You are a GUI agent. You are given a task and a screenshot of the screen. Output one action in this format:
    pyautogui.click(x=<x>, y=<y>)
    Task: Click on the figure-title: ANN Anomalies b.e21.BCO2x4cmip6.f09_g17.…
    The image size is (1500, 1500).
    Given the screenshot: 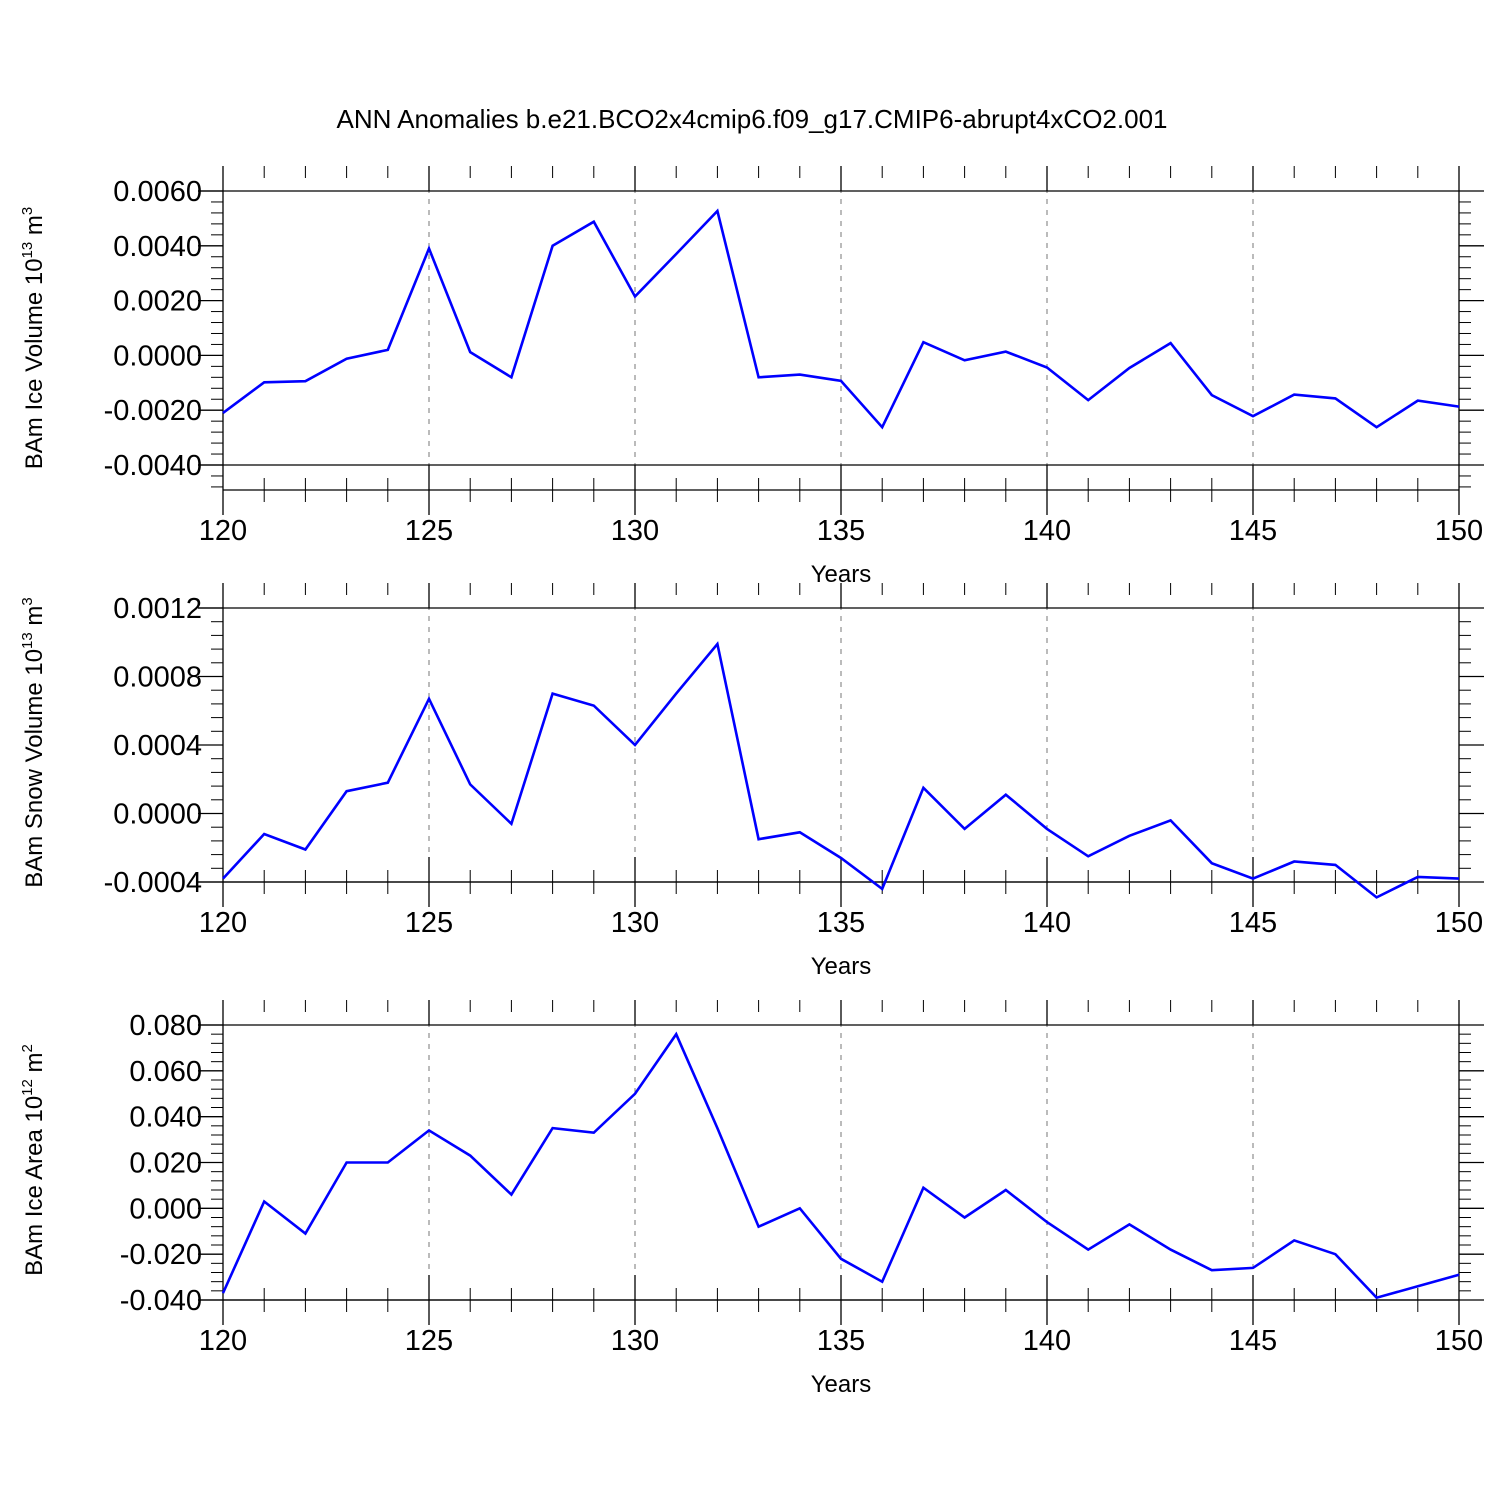 What is the action you would take?
    pyautogui.click(x=752, y=119)
    